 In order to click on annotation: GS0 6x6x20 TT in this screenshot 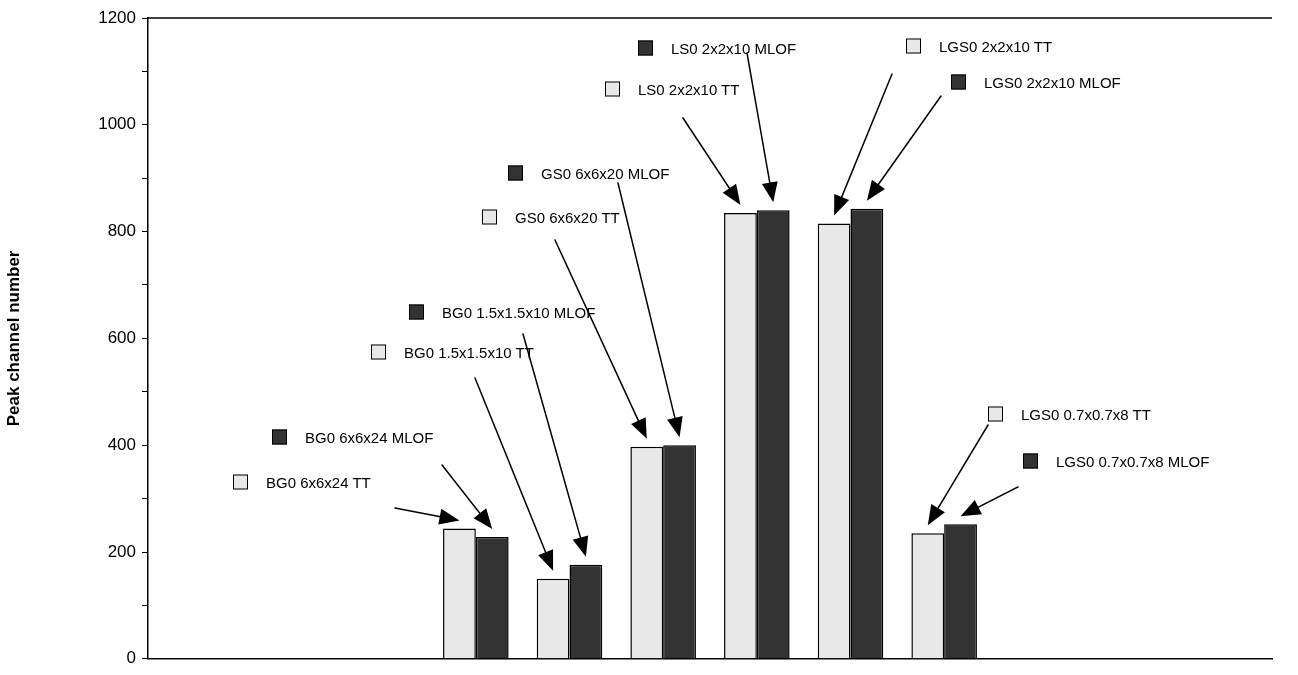, I will do `click(567, 217)`.